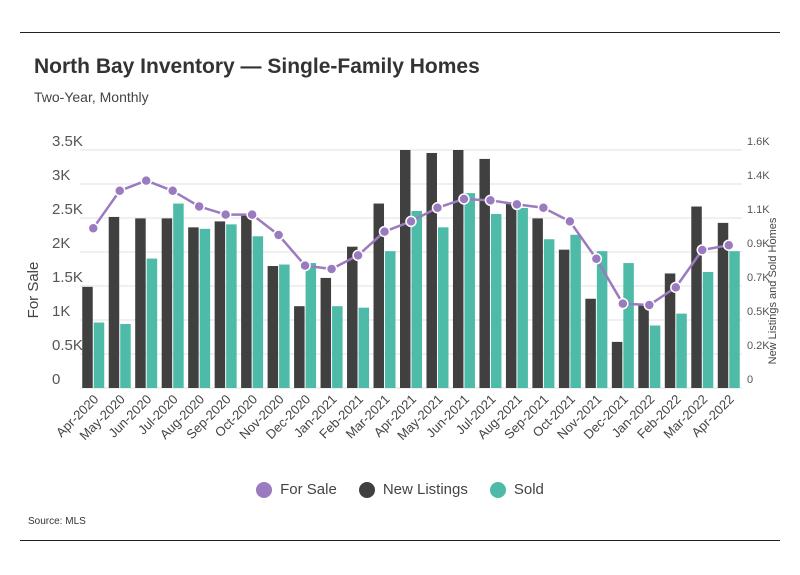  Describe the element at coordinates (67, 260) in the screenshot. I see `left-axis-ticks: 0 0.5K 1K 1.5K 2K 2.5K 3K 3.5K` at that location.